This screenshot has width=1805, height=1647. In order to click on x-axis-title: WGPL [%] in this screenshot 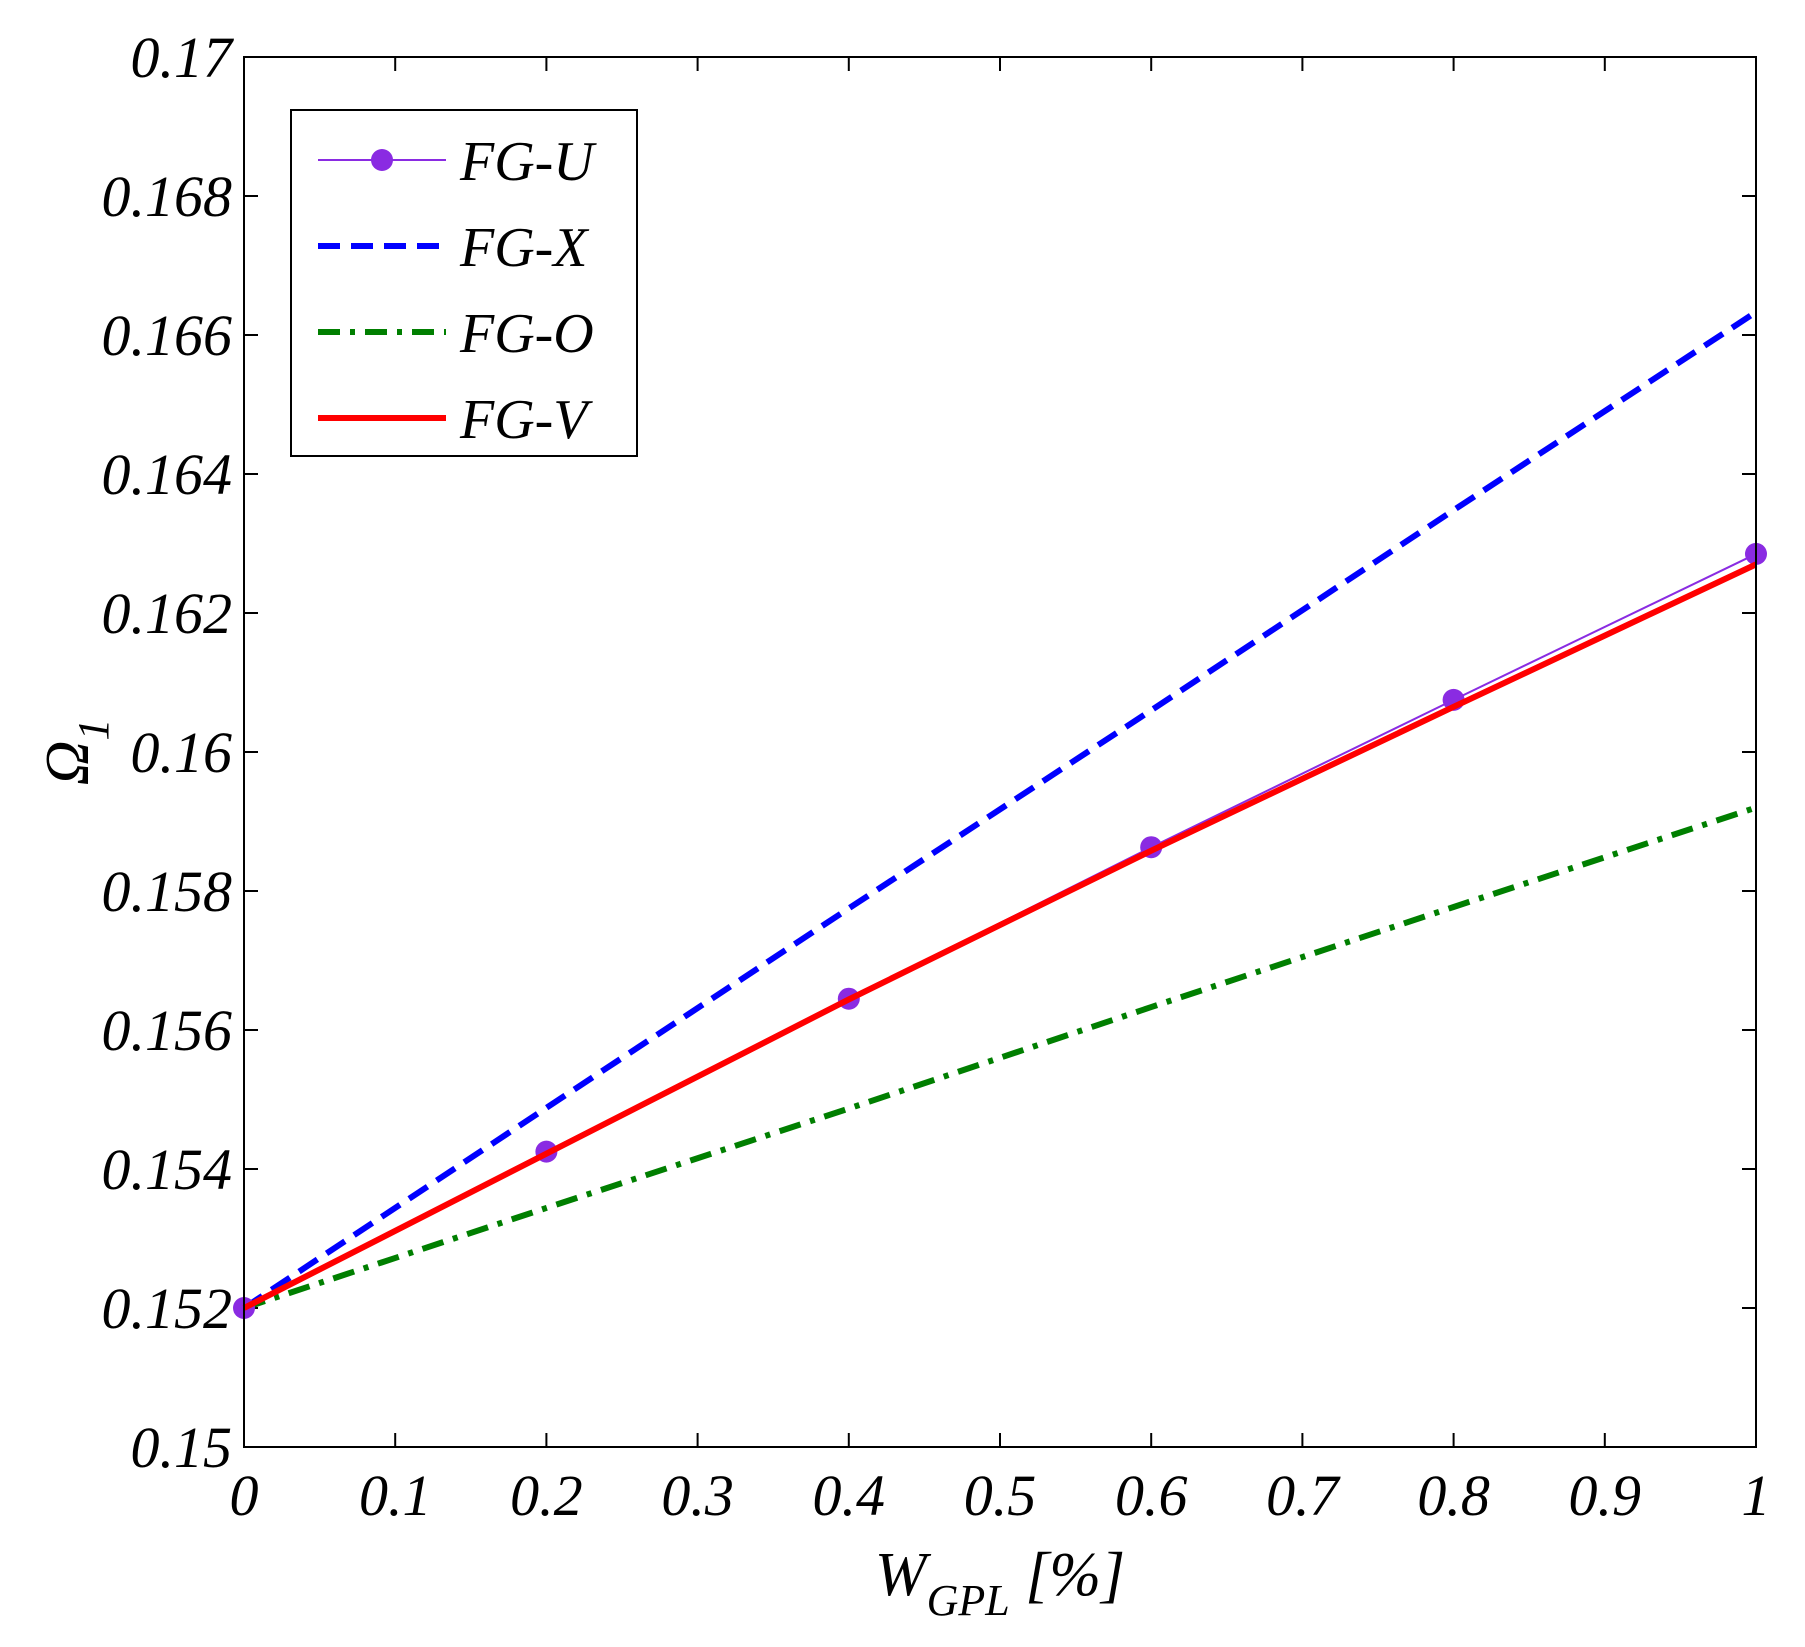, I will do `click(1000, 1583)`.